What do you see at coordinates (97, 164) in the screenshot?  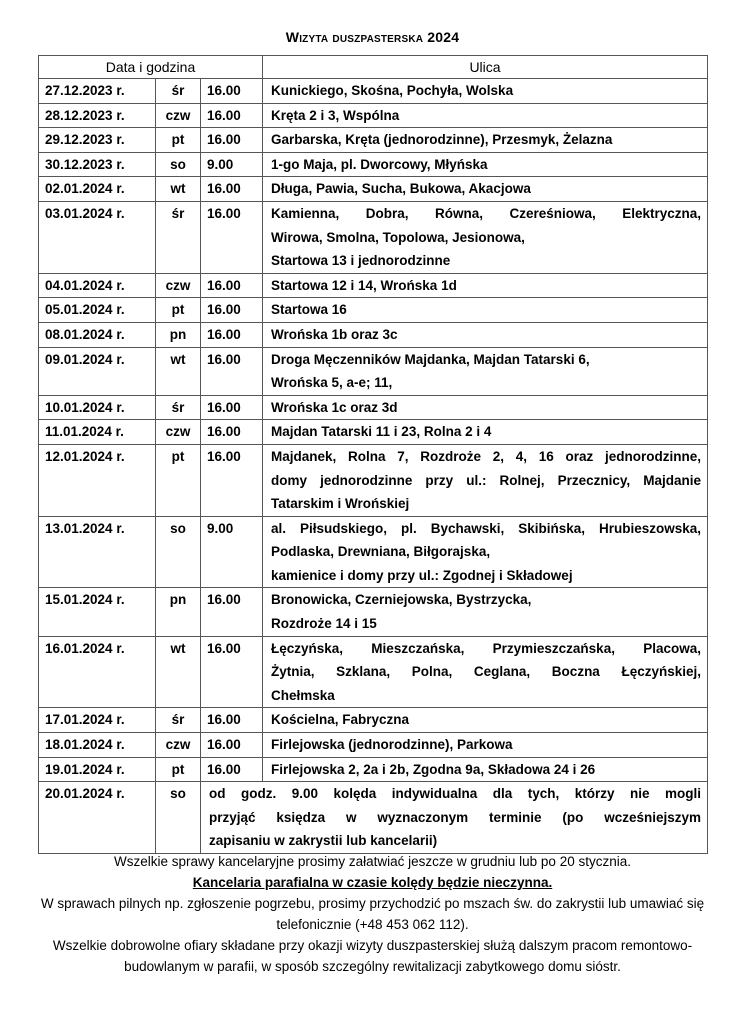 I see `date-cell: 30.12.2023 r.` at bounding box center [97, 164].